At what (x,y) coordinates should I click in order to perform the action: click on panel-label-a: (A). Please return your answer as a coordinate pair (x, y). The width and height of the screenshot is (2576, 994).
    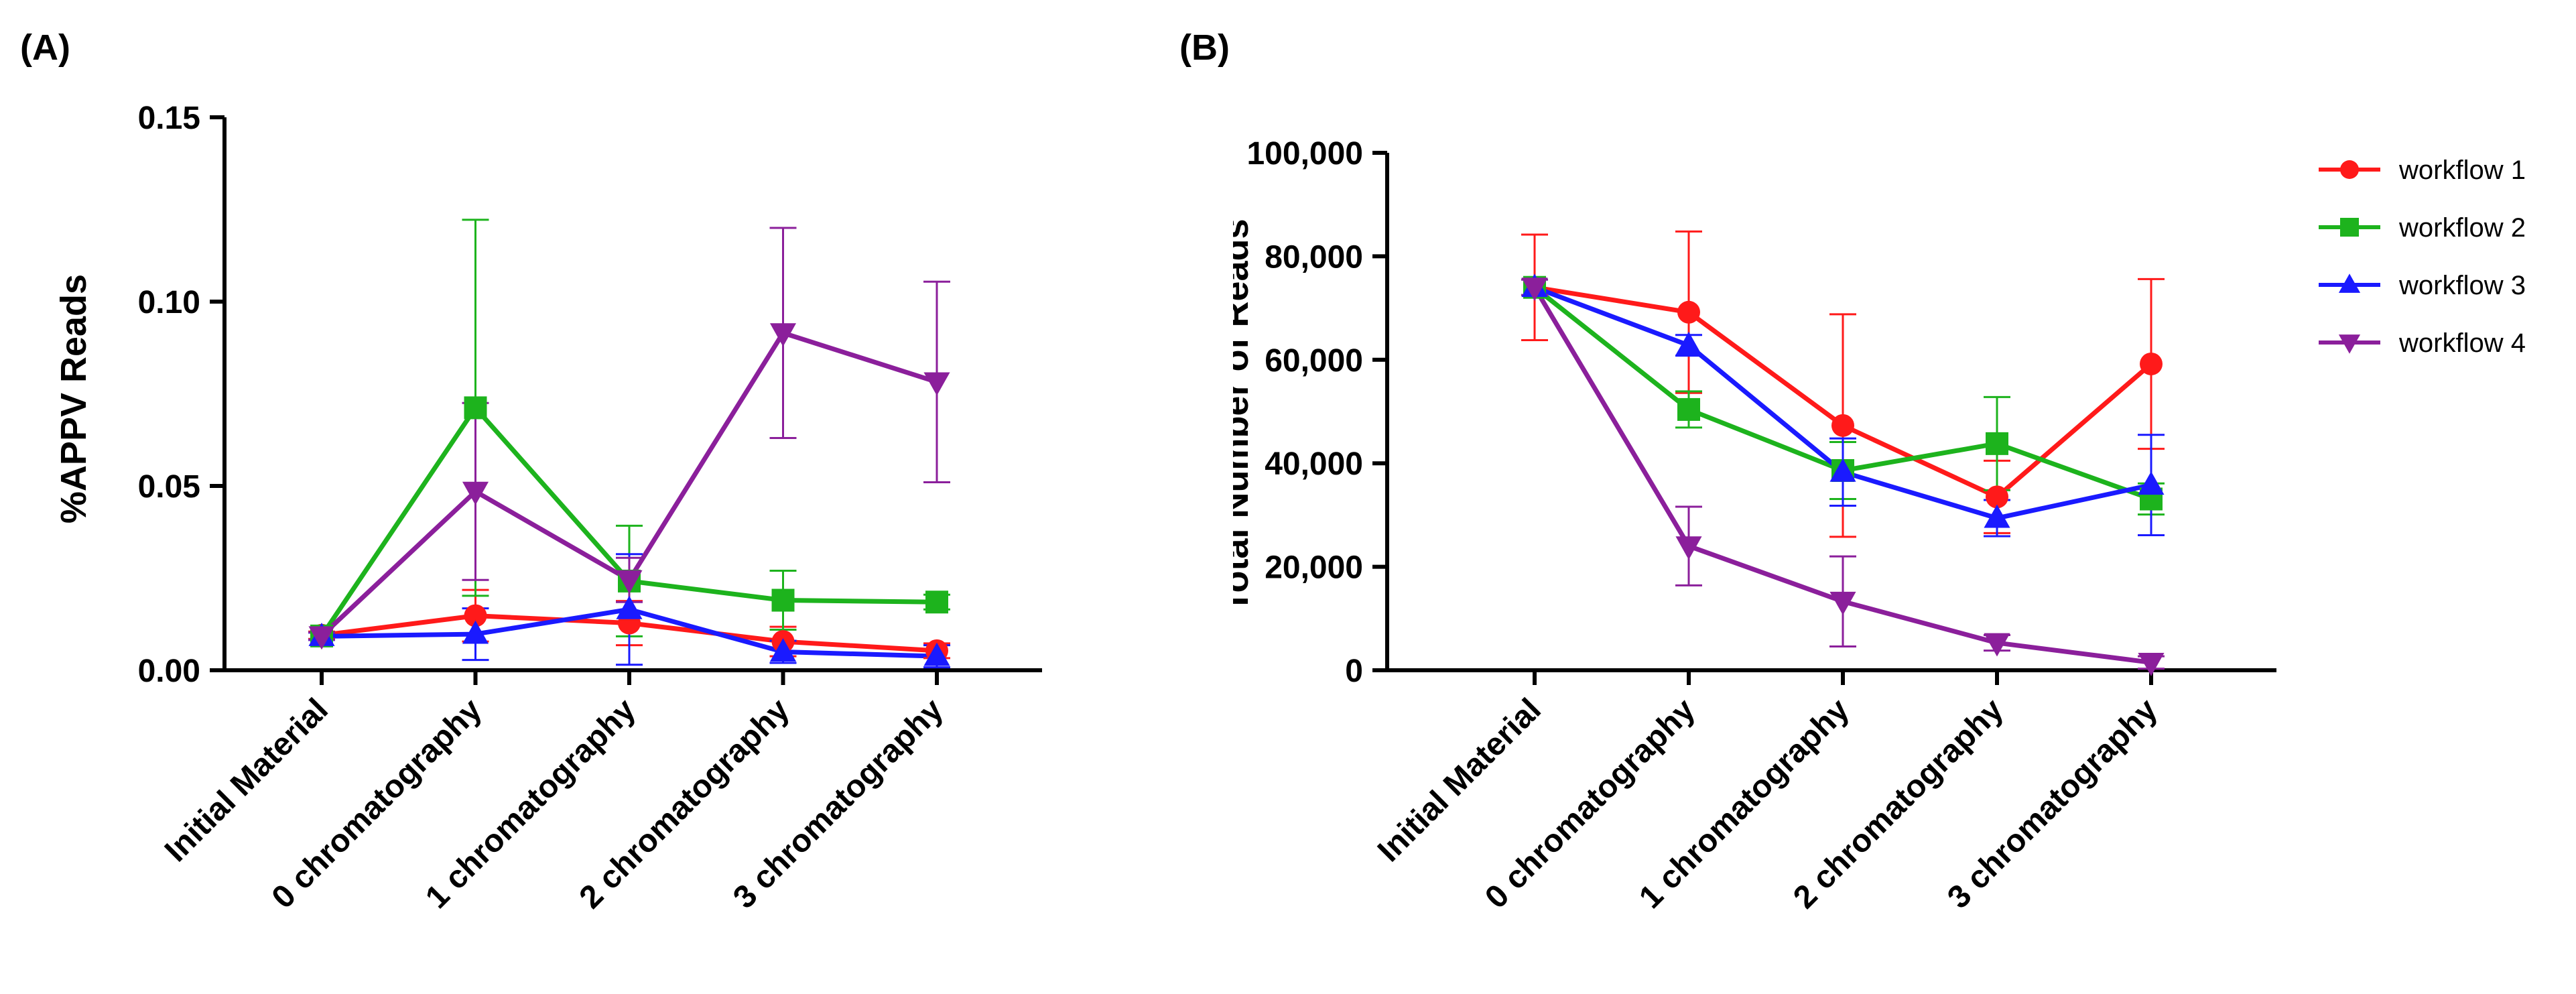
    Looking at the image, I should click on (45, 47).